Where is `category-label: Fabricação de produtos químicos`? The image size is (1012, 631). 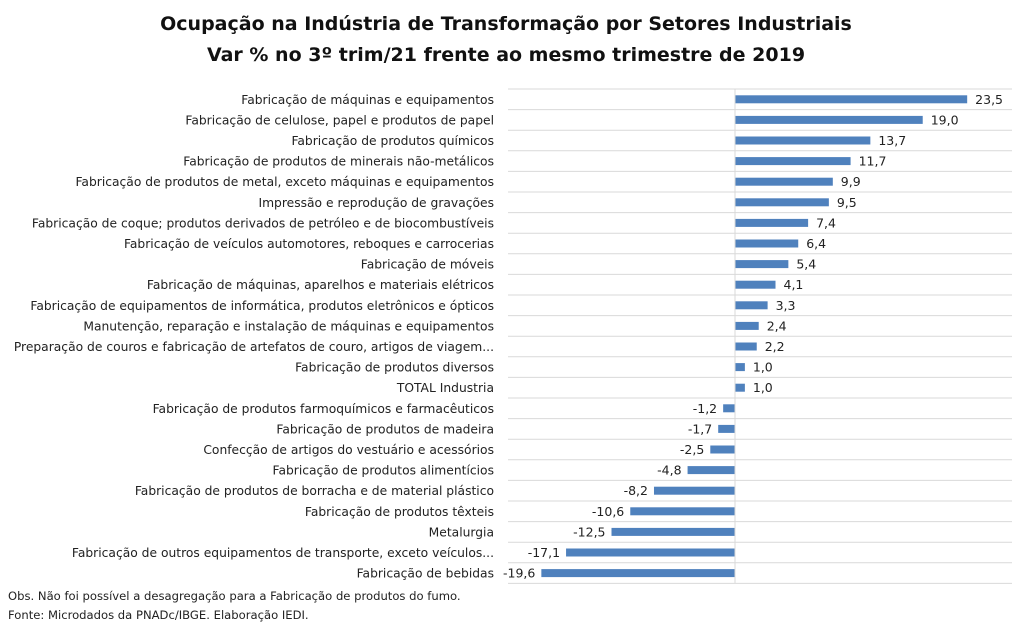 category-label: Fabricação de produtos químicos is located at coordinates (392, 141).